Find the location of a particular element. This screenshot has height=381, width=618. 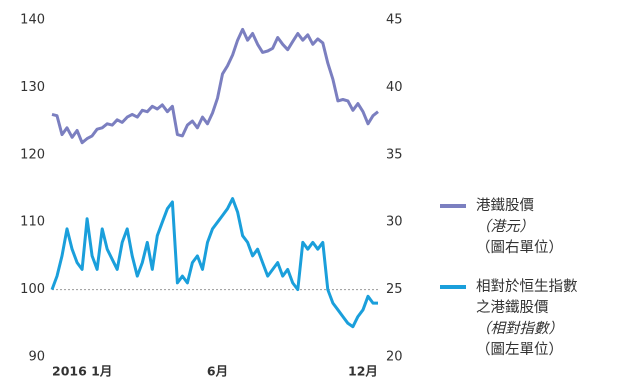

x-tick-label: 2016 1月 is located at coordinates (82, 371).